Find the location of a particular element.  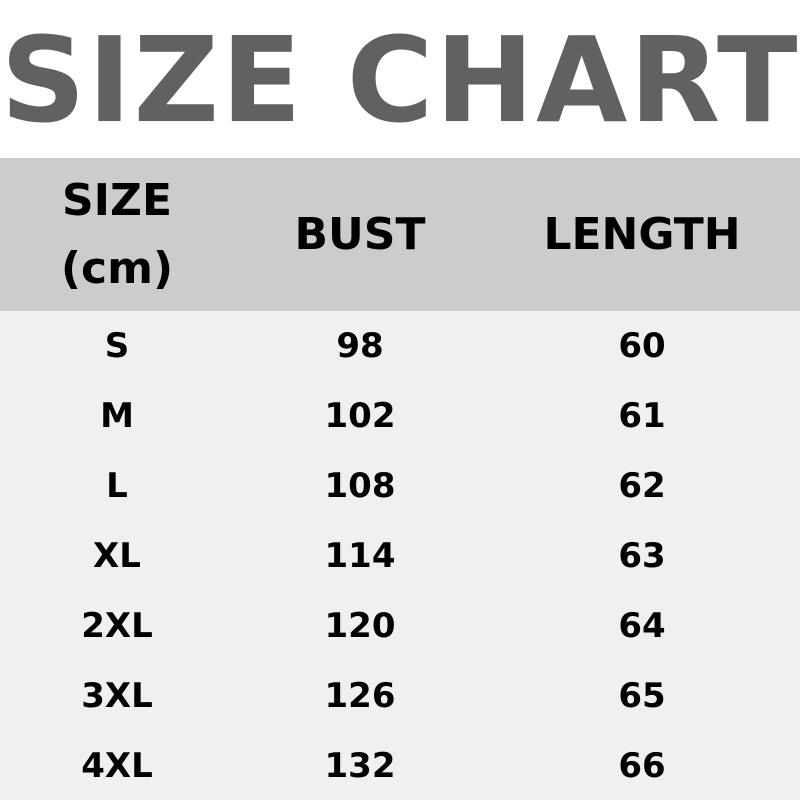

cell-length: 60 is located at coordinates (642, 346).